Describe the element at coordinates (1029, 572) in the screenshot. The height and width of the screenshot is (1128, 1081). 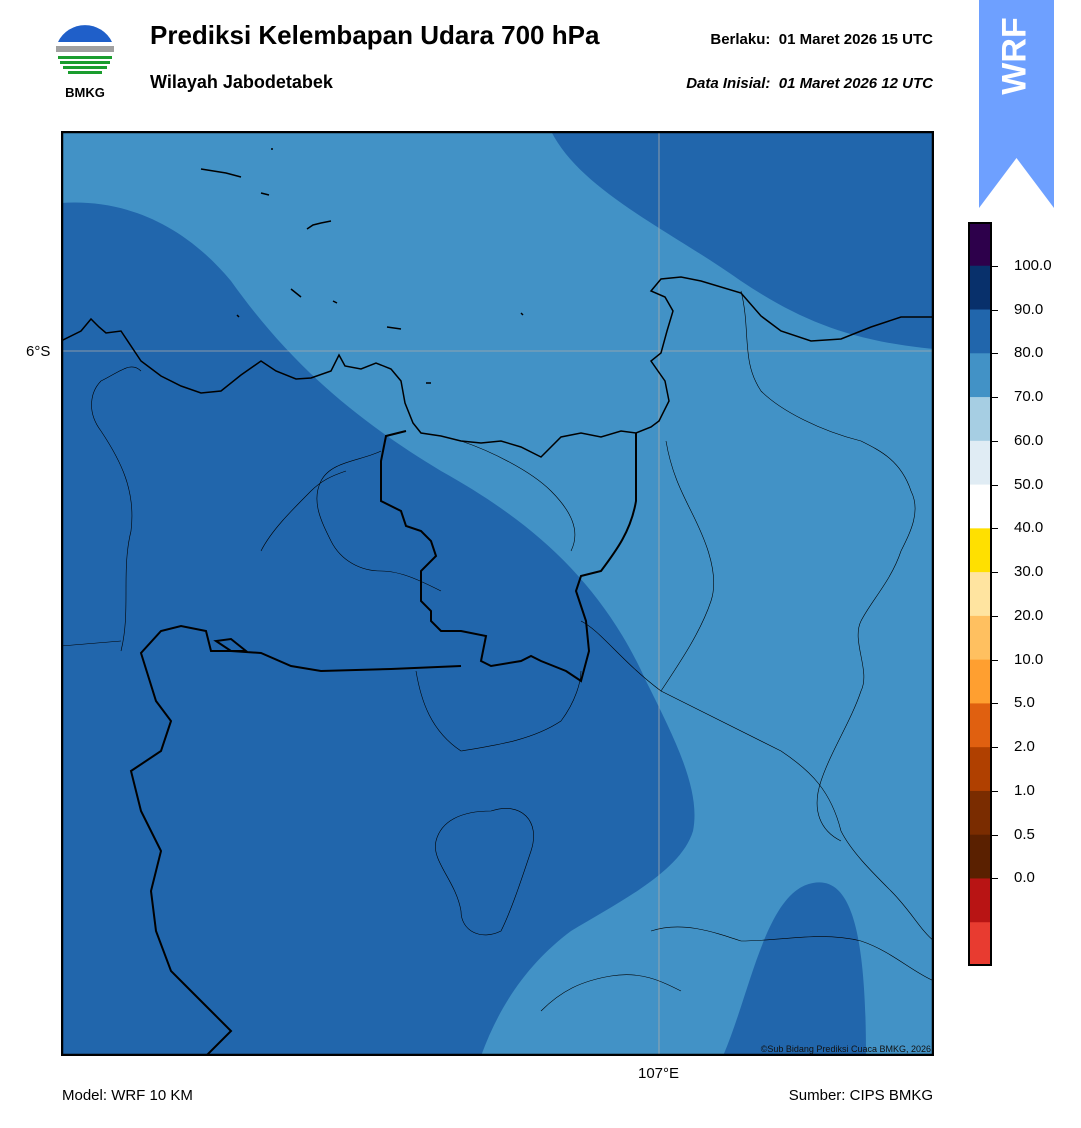
I see `colorbar-tick-label: 30.0` at that location.